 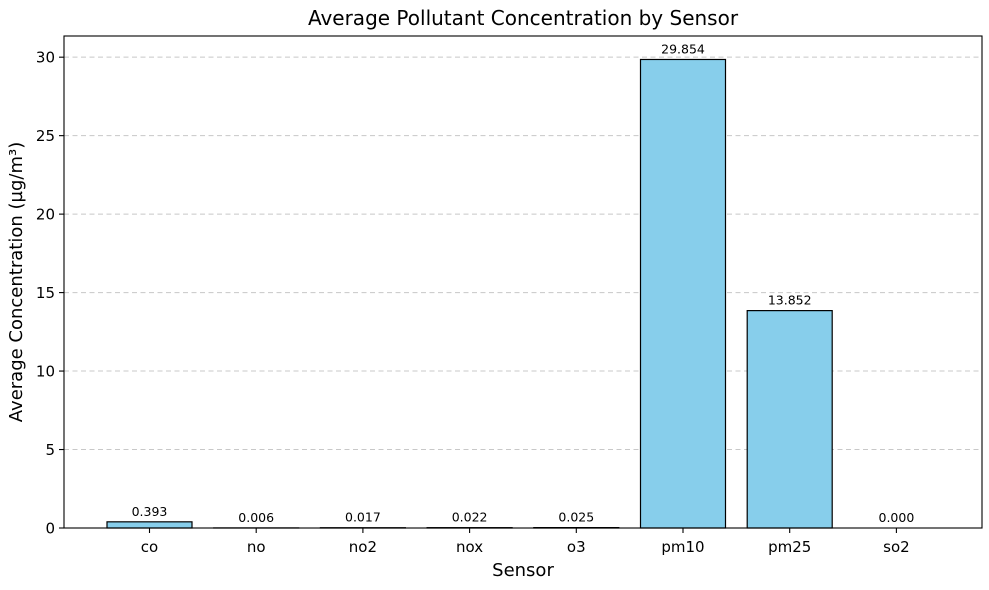 I want to click on x-tick-label-so2: so2, so click(x=896, y=547).